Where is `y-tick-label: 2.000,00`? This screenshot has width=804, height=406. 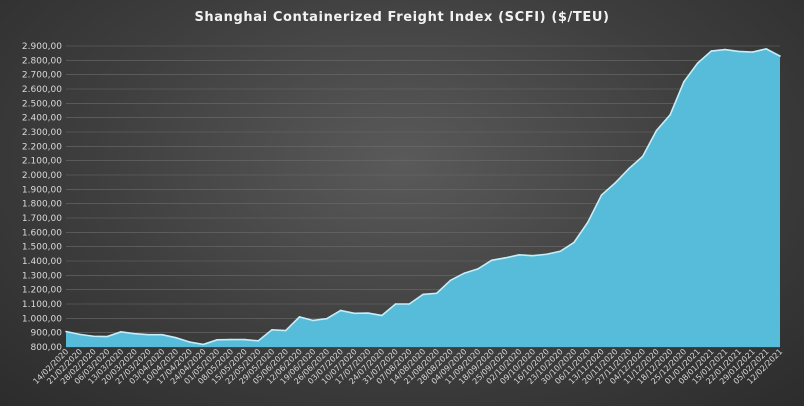
y-tick-label: 2.000,00 is located at coordinates (42, 176).